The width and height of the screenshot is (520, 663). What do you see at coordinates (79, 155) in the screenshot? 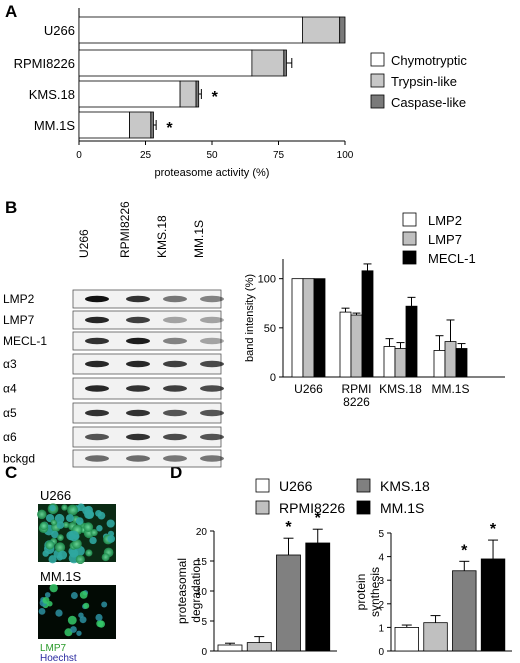
I see `a-x-tick-label: 0` at bounding box center [79, 155].